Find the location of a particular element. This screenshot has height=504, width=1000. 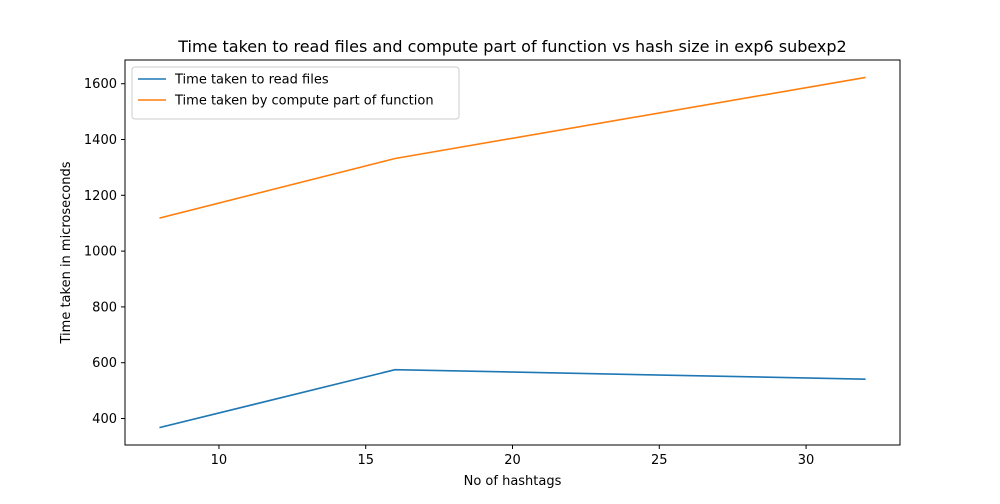

y-tick-label: 1000 is located at coordinates (100, 252).